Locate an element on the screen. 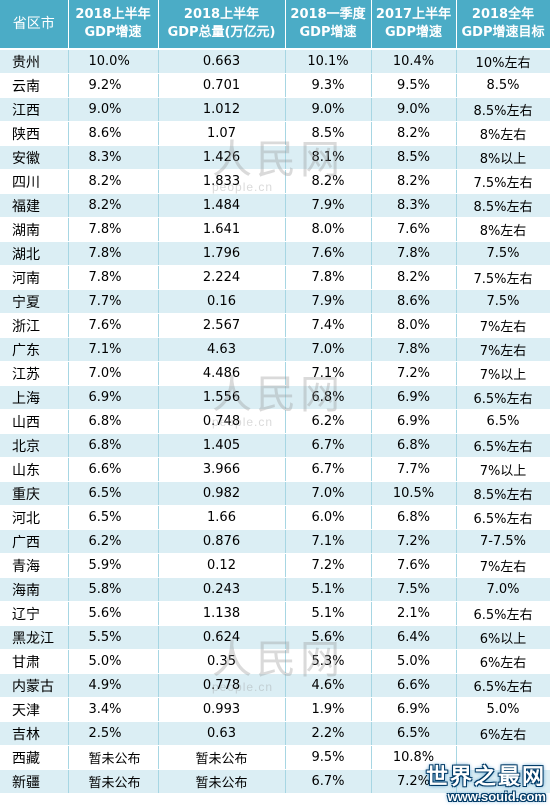 This screenshot has width=550, height=806. header-h1-2018-total: 2018上半年 GDP总量(万亿元) is located at coordinates (222, 25).